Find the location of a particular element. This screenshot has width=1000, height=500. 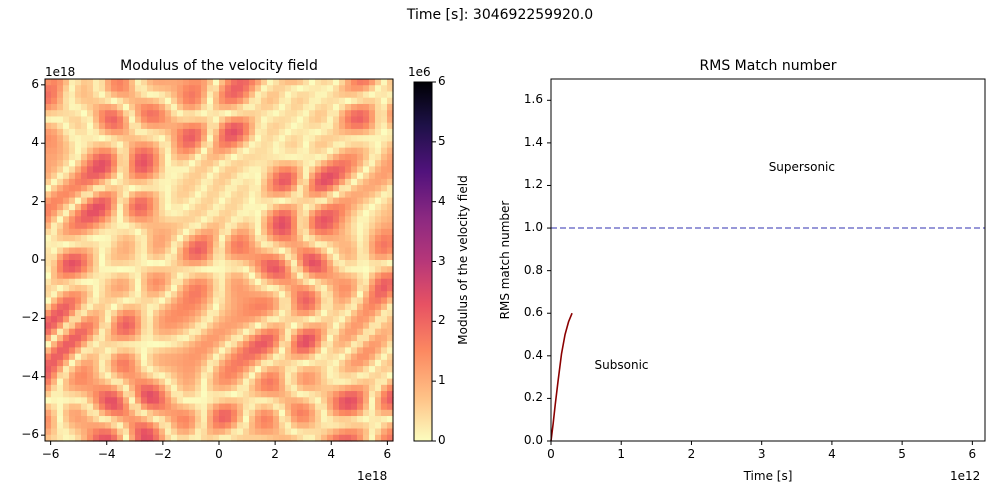

line-chart-ytick-label: 0.4 is located at coordinates (533, 354).